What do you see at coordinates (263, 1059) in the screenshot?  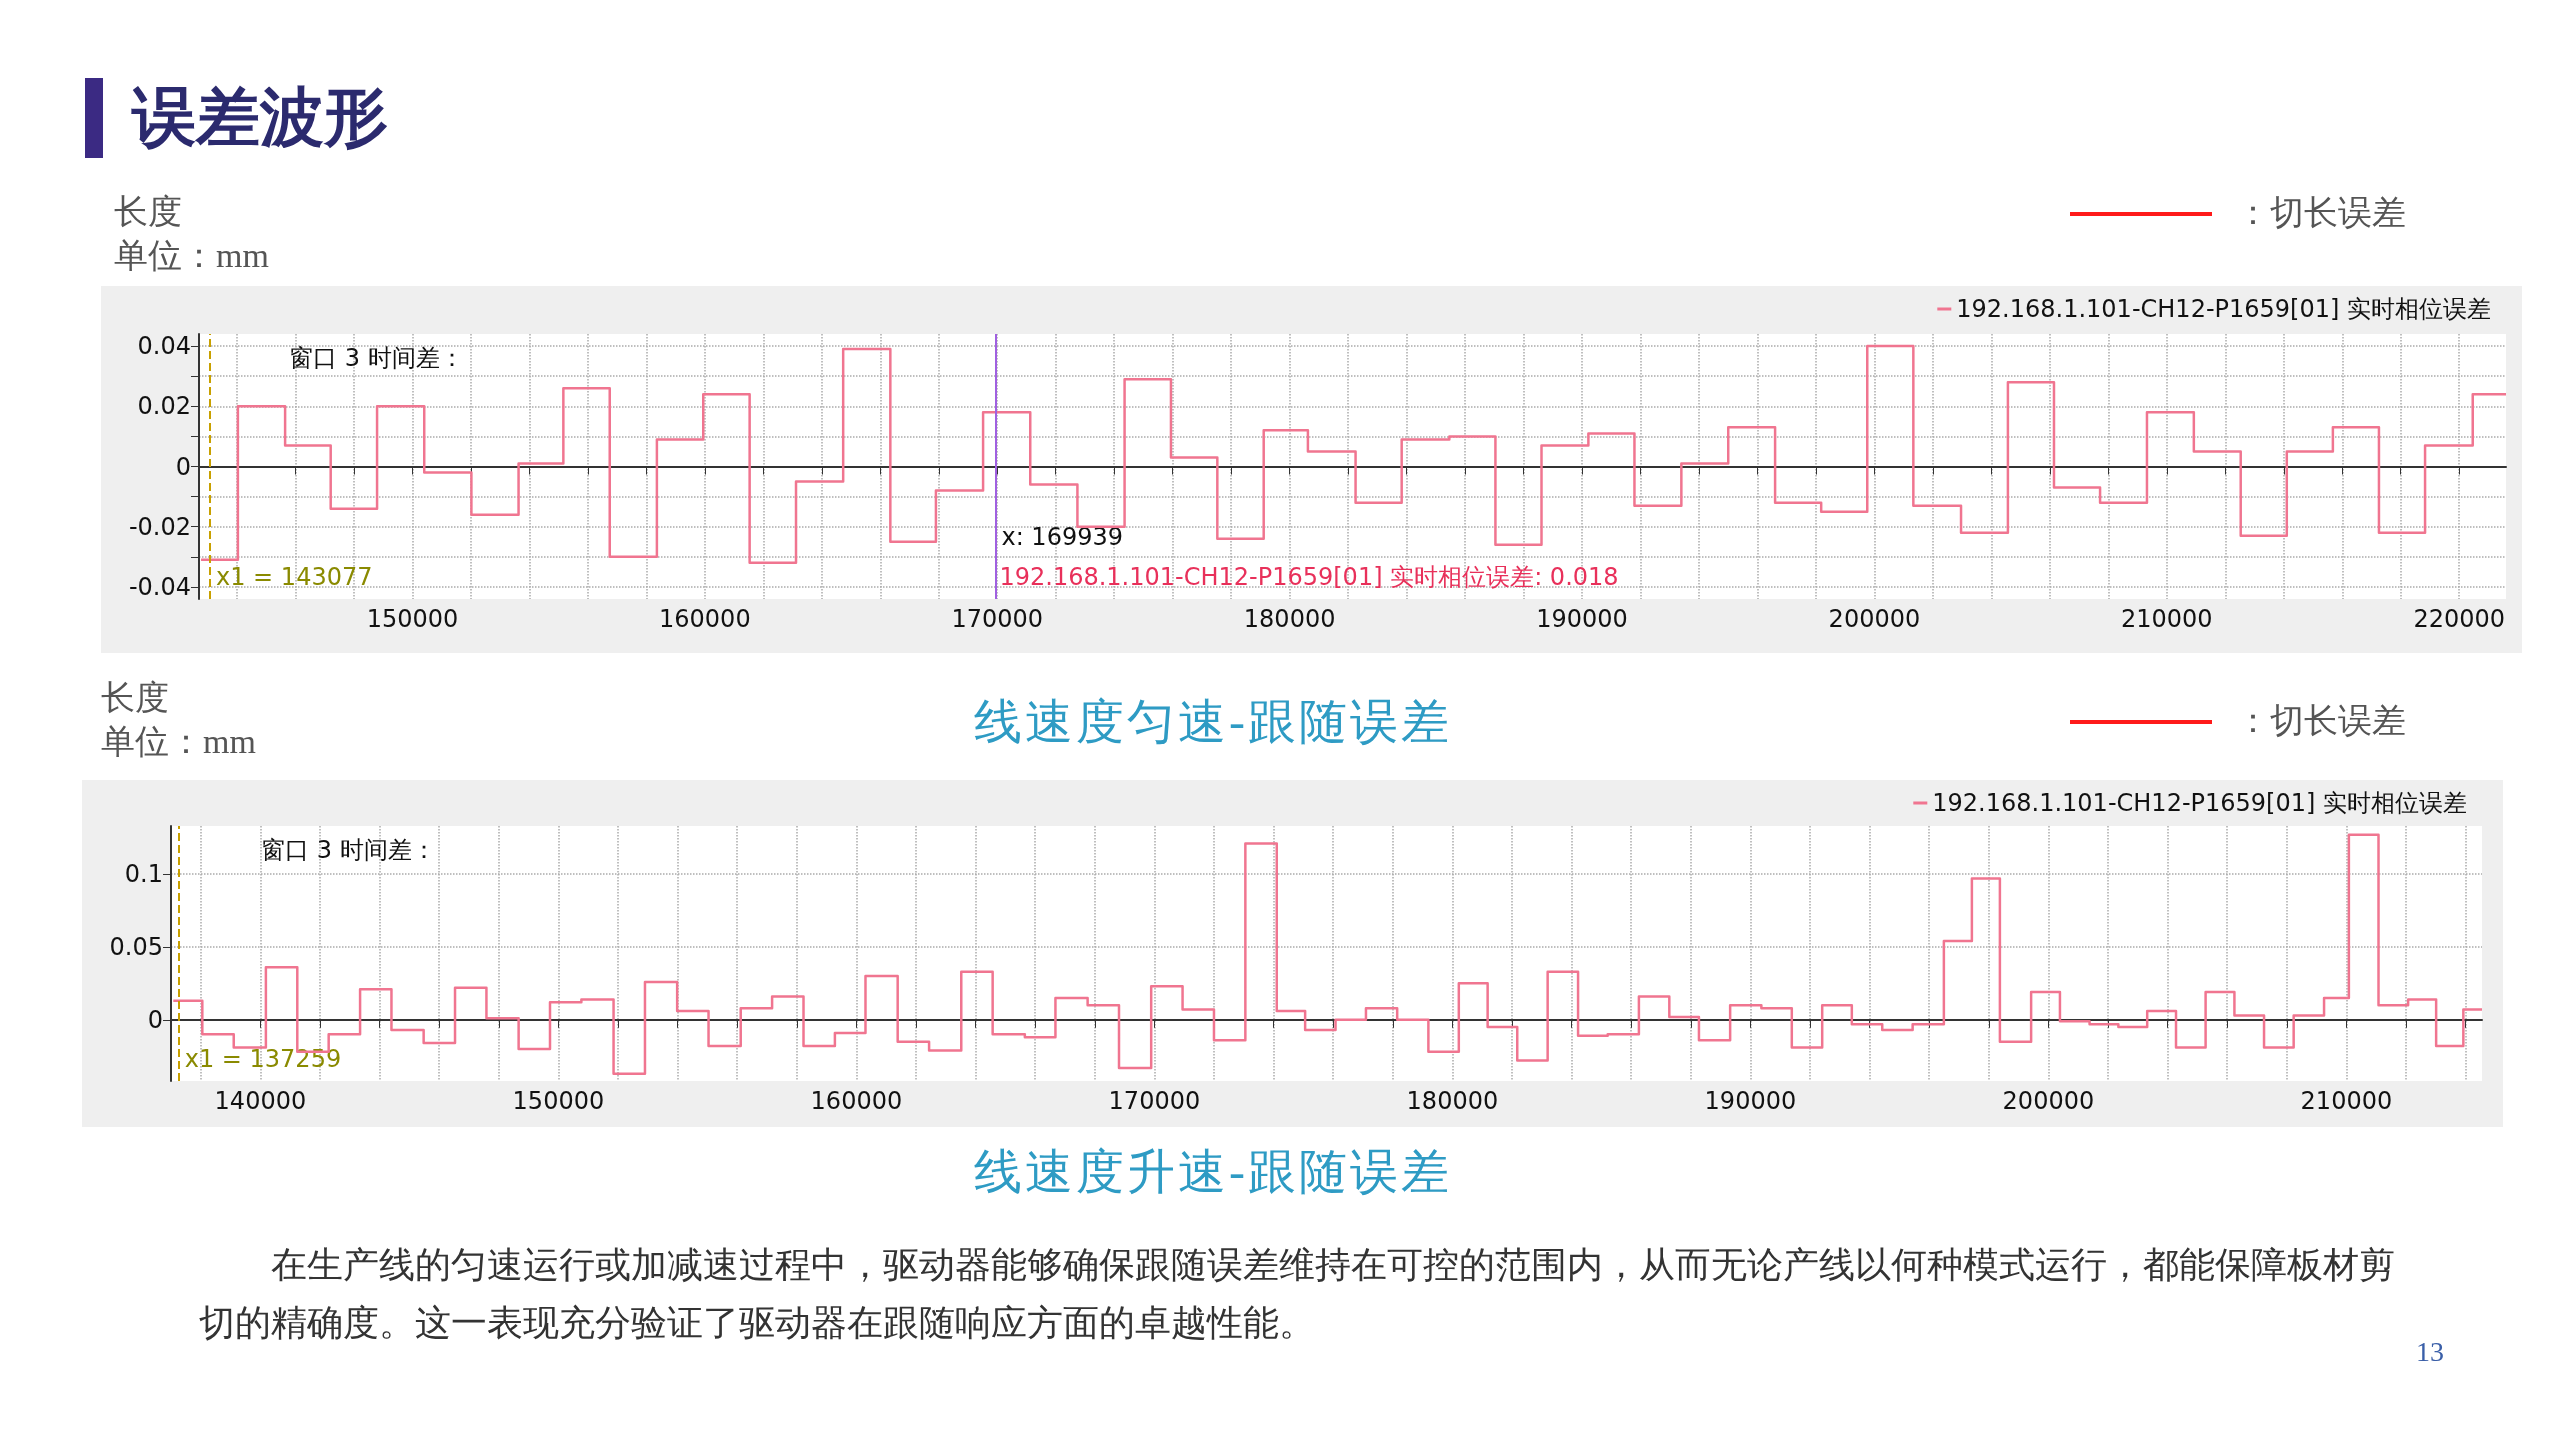 I see `ref-line-label: x1 = 137259` at bounding box center [263, 1059].